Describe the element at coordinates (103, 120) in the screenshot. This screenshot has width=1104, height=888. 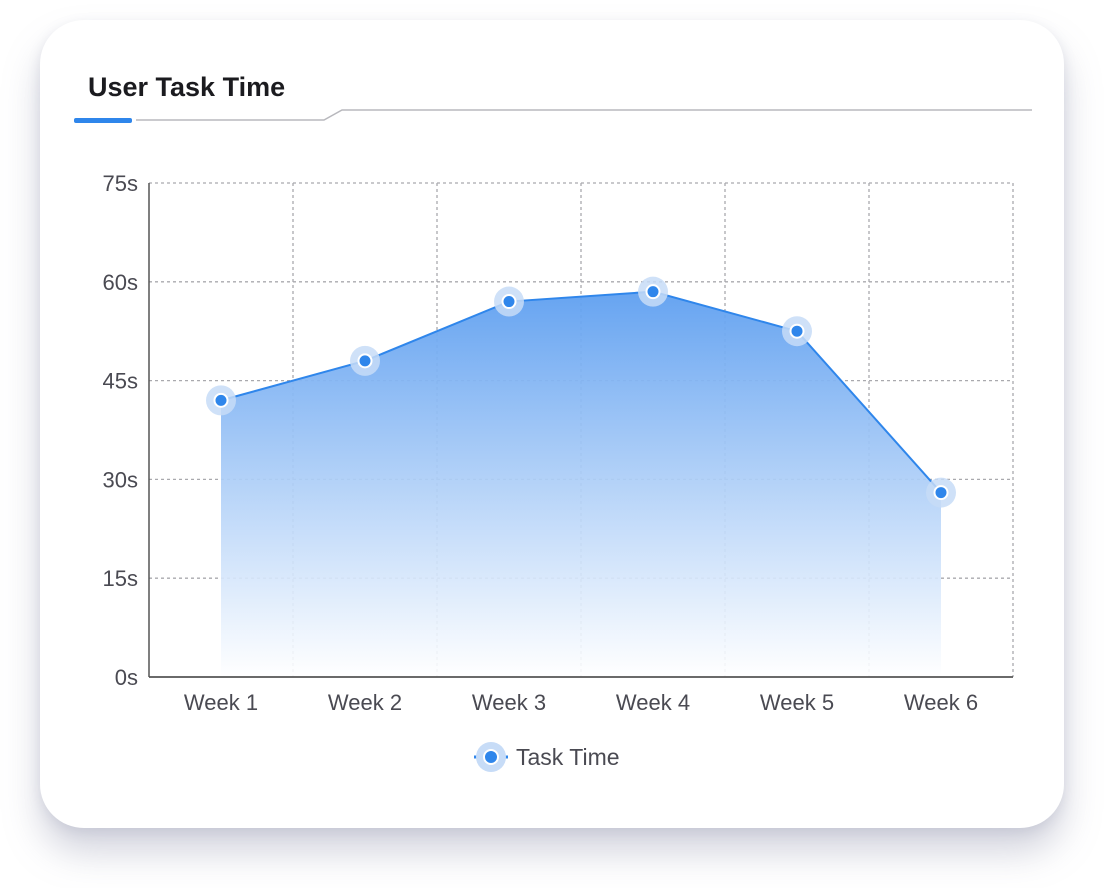
I see `title-accent-bar` at that location.